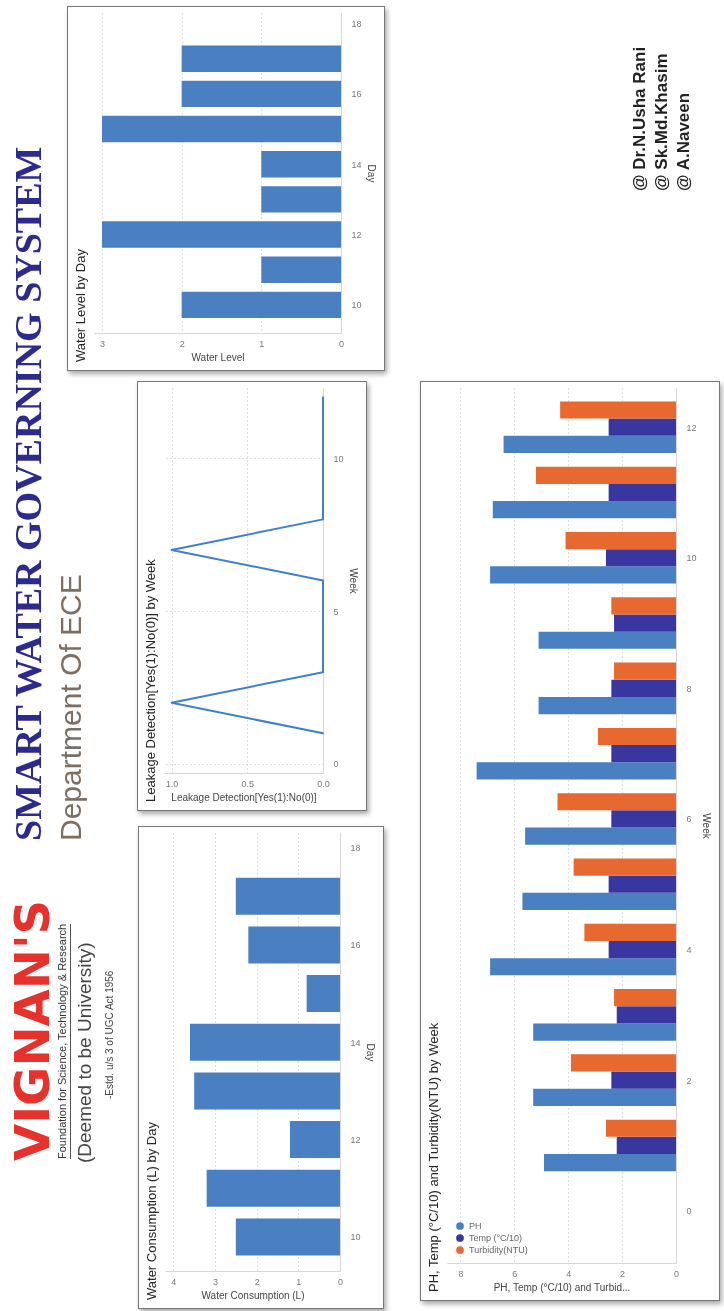  Describe the element at coordinates (336, 611) in the screenshot. I see `y-tick-label: 5` at that location.